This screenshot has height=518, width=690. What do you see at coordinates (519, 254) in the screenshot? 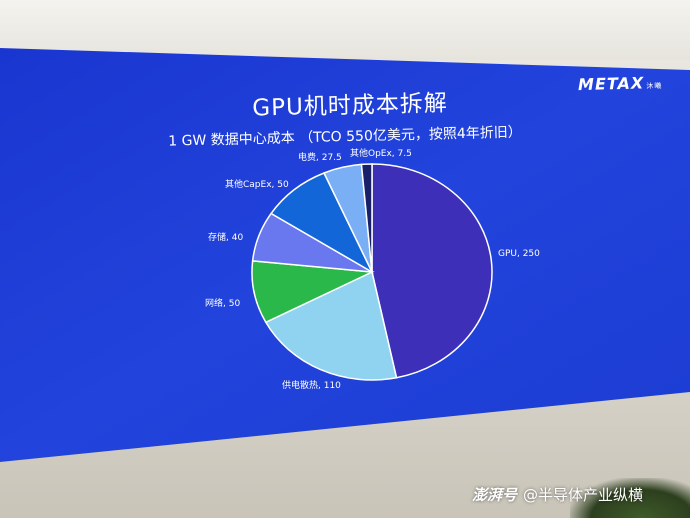
I see `pie-label-GPU: GPU, 250` at bounding box center [519, 254].